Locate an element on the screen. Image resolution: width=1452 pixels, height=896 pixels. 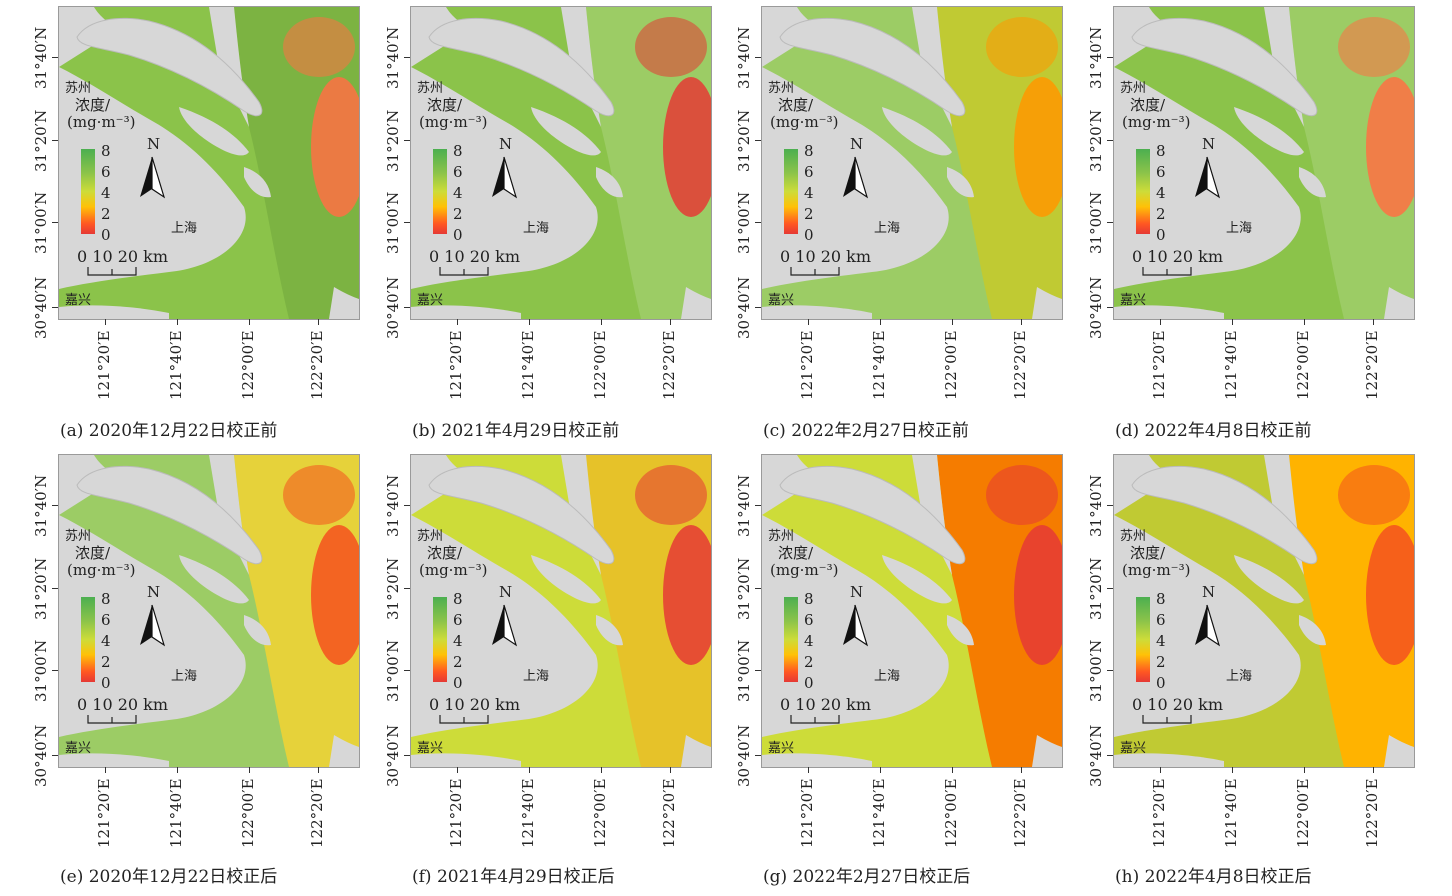
panel-caption: (c) 2022年2月27日校正前 is located at coordinates (866, 431).